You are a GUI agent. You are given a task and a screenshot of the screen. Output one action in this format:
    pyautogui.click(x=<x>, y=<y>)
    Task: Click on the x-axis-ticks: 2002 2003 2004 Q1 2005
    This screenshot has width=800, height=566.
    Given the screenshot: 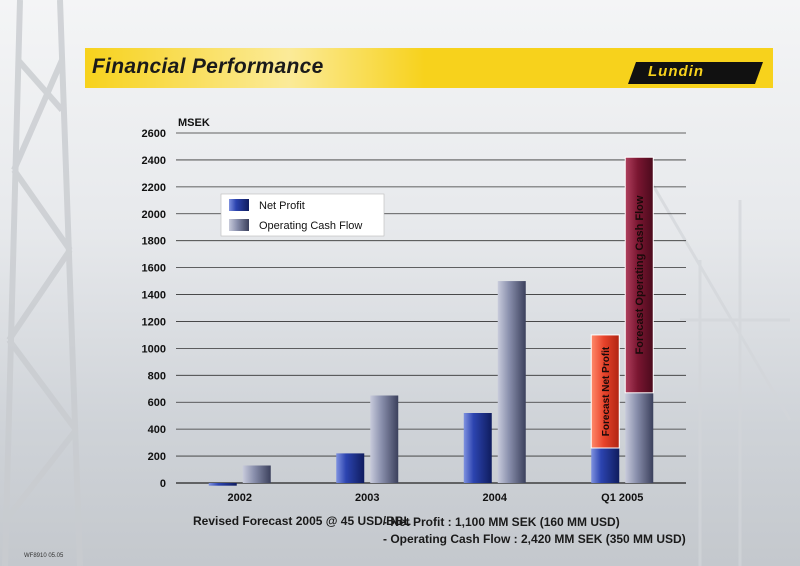 What is the action you would take?
    pyautogui.click(x=436, y=498)
    